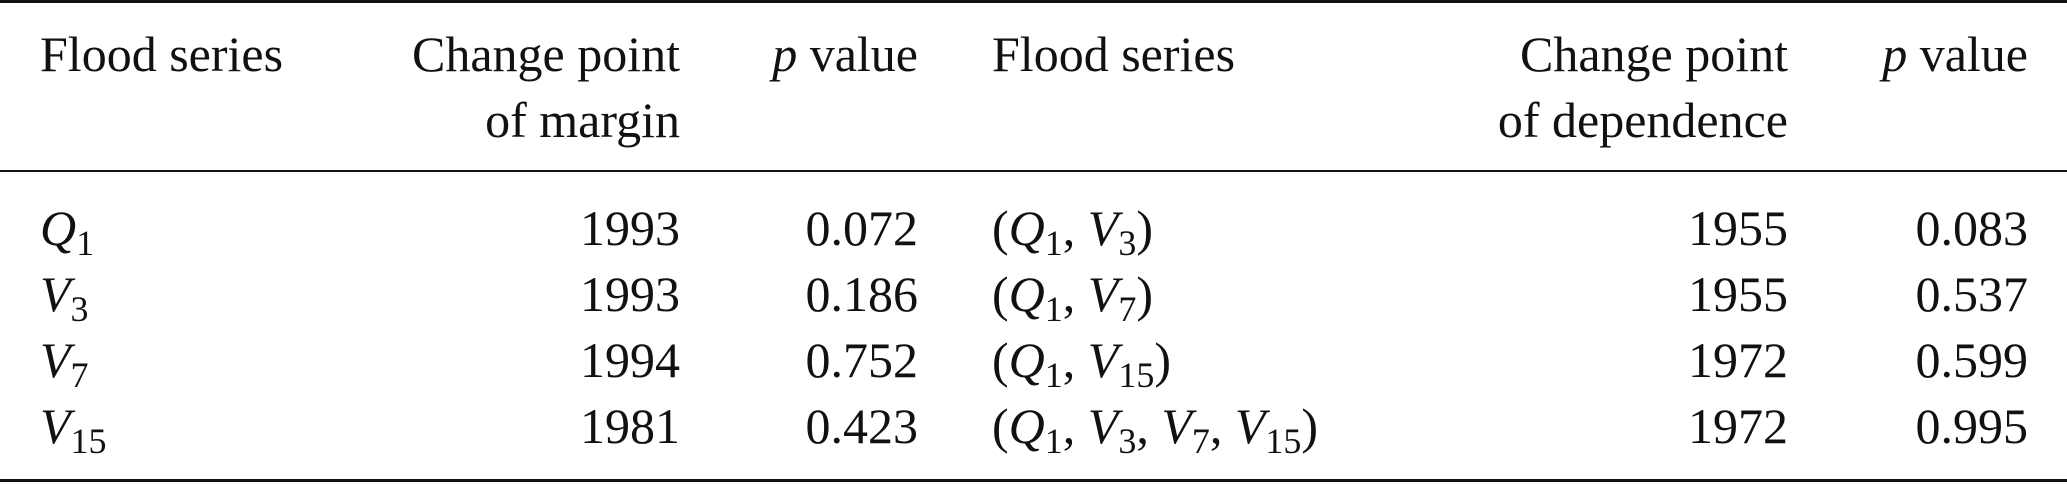 The image size is (2067, 484). I want to click on dependence-series-cell: (Q1, V7), so click(1072, 296).